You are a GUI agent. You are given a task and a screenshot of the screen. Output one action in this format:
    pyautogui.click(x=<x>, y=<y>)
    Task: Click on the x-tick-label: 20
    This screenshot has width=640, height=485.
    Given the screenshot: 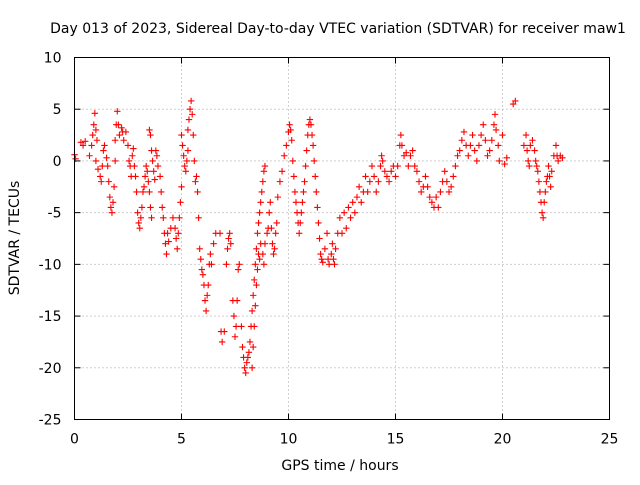 What is the action you would take?
    pyautogui.click(x=503, y=440)
    